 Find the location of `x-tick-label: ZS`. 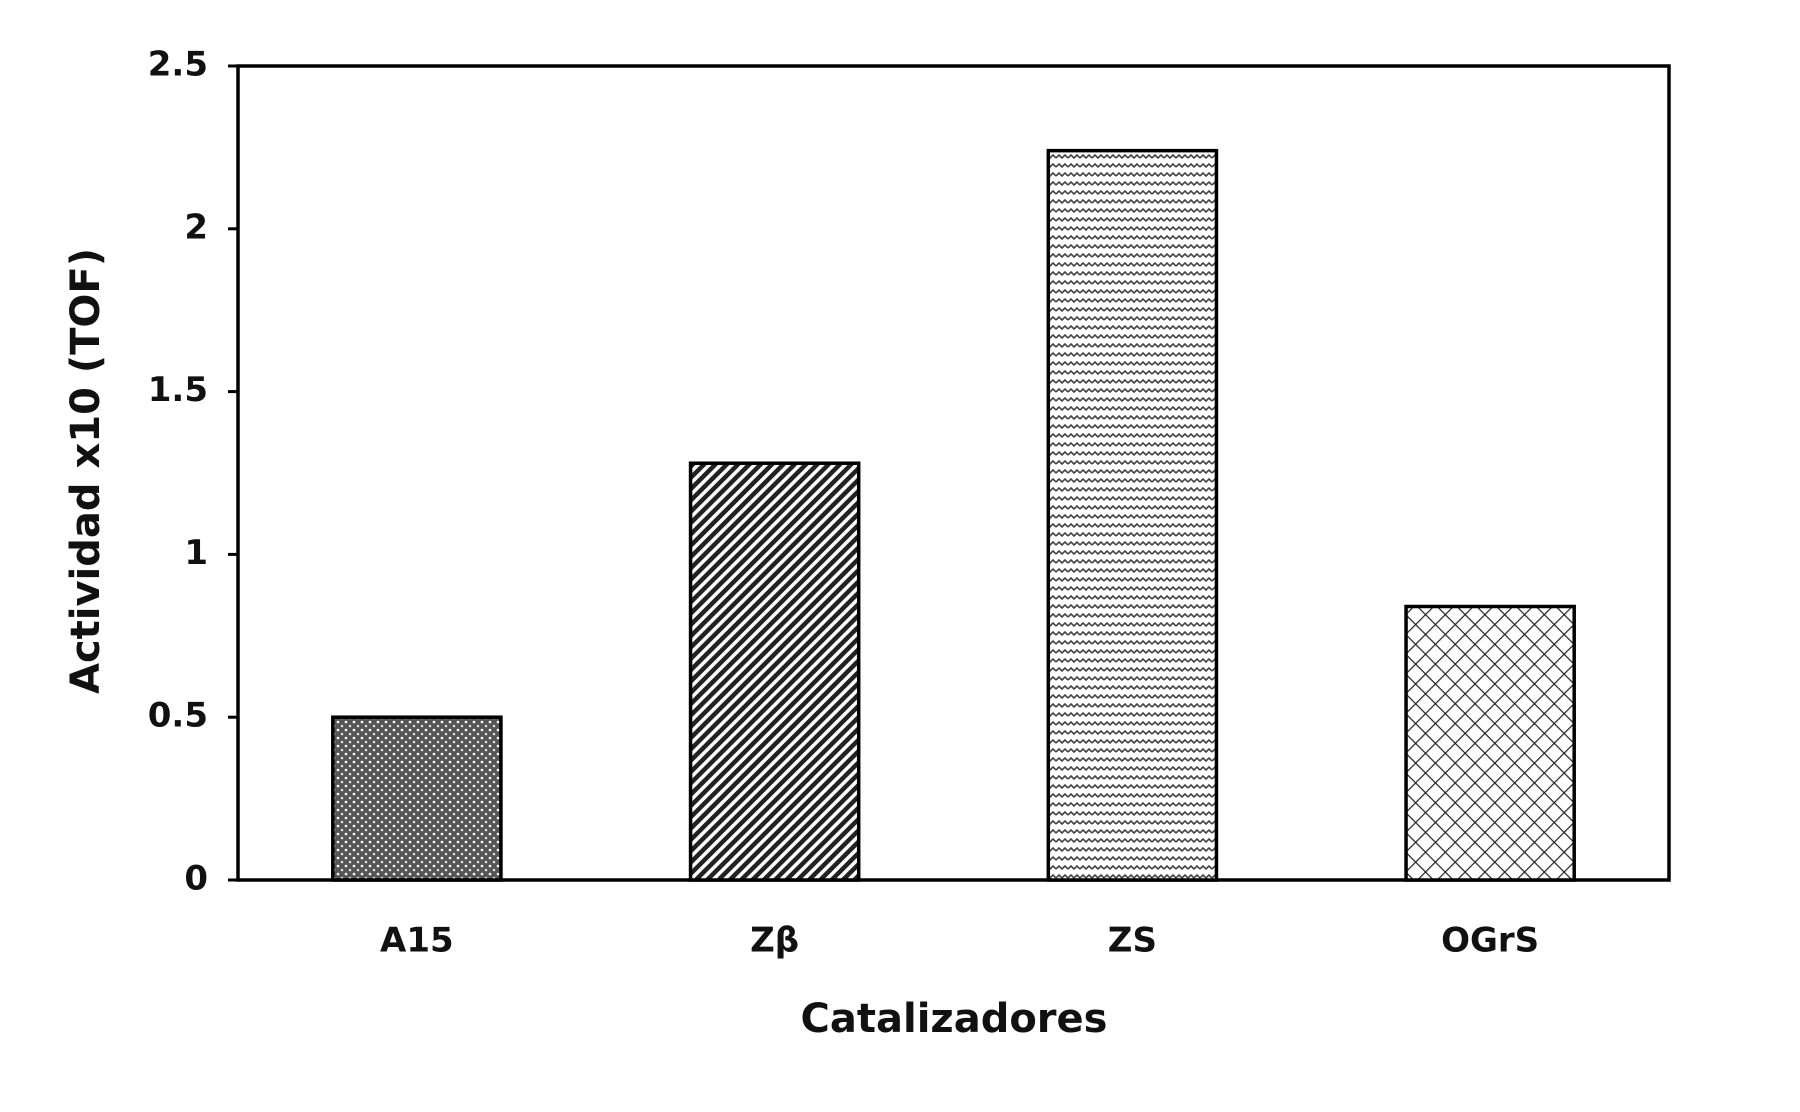

x-tick-label: ZS is located at coordinates (1132, 941).